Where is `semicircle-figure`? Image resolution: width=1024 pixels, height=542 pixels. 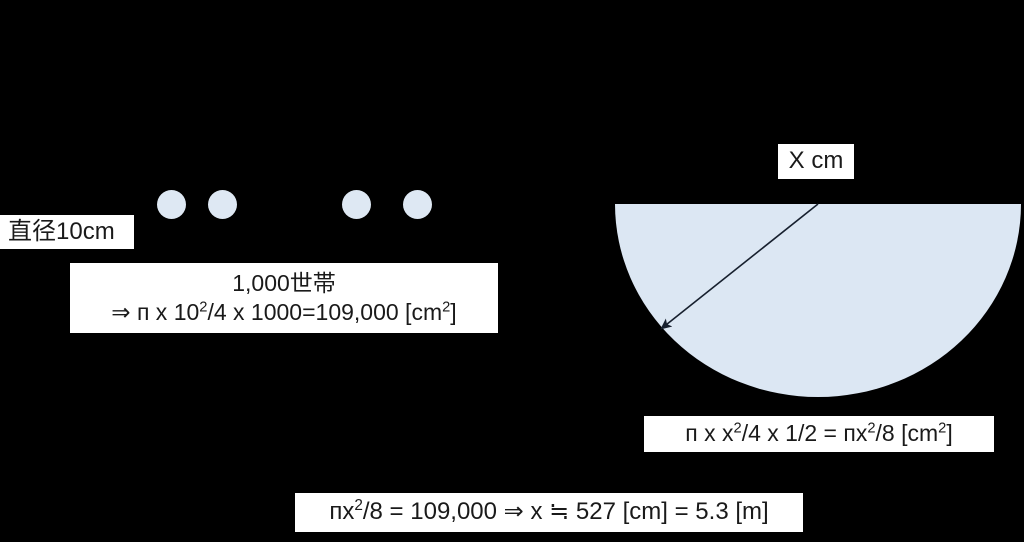 semicircle-figure is located at coordinates (818, 300).